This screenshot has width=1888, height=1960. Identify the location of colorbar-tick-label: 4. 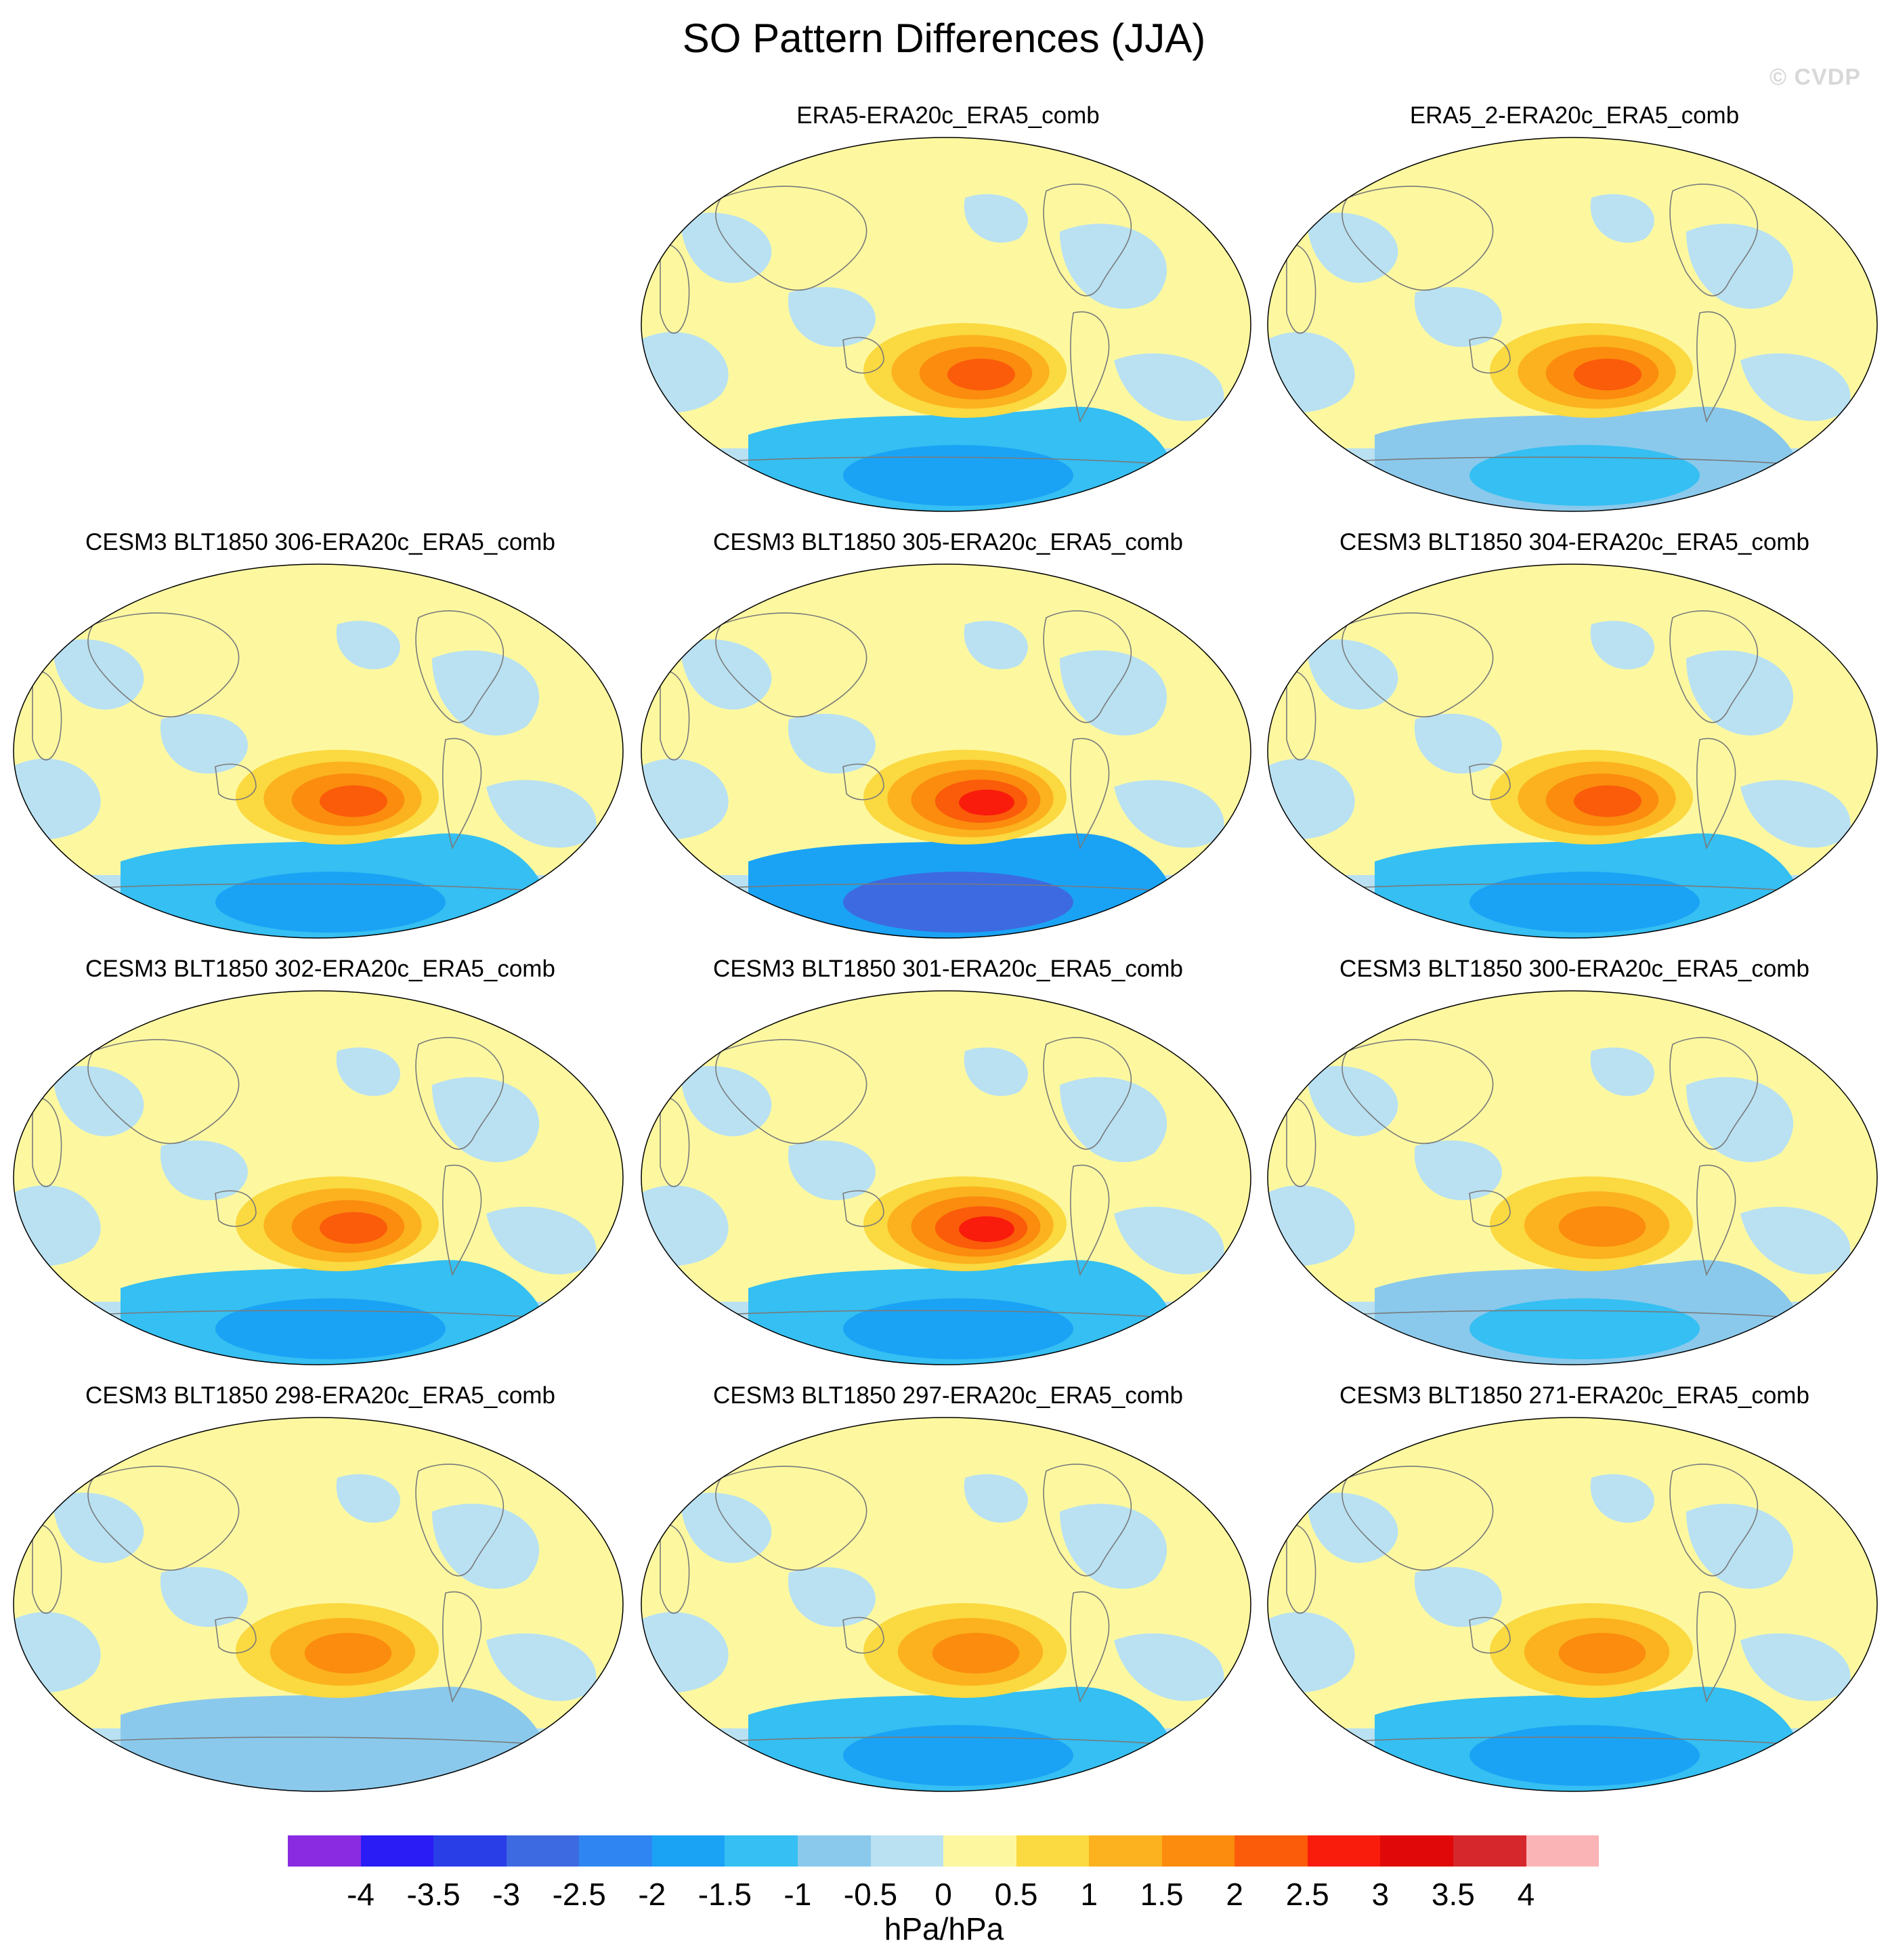
(1526, 1894).